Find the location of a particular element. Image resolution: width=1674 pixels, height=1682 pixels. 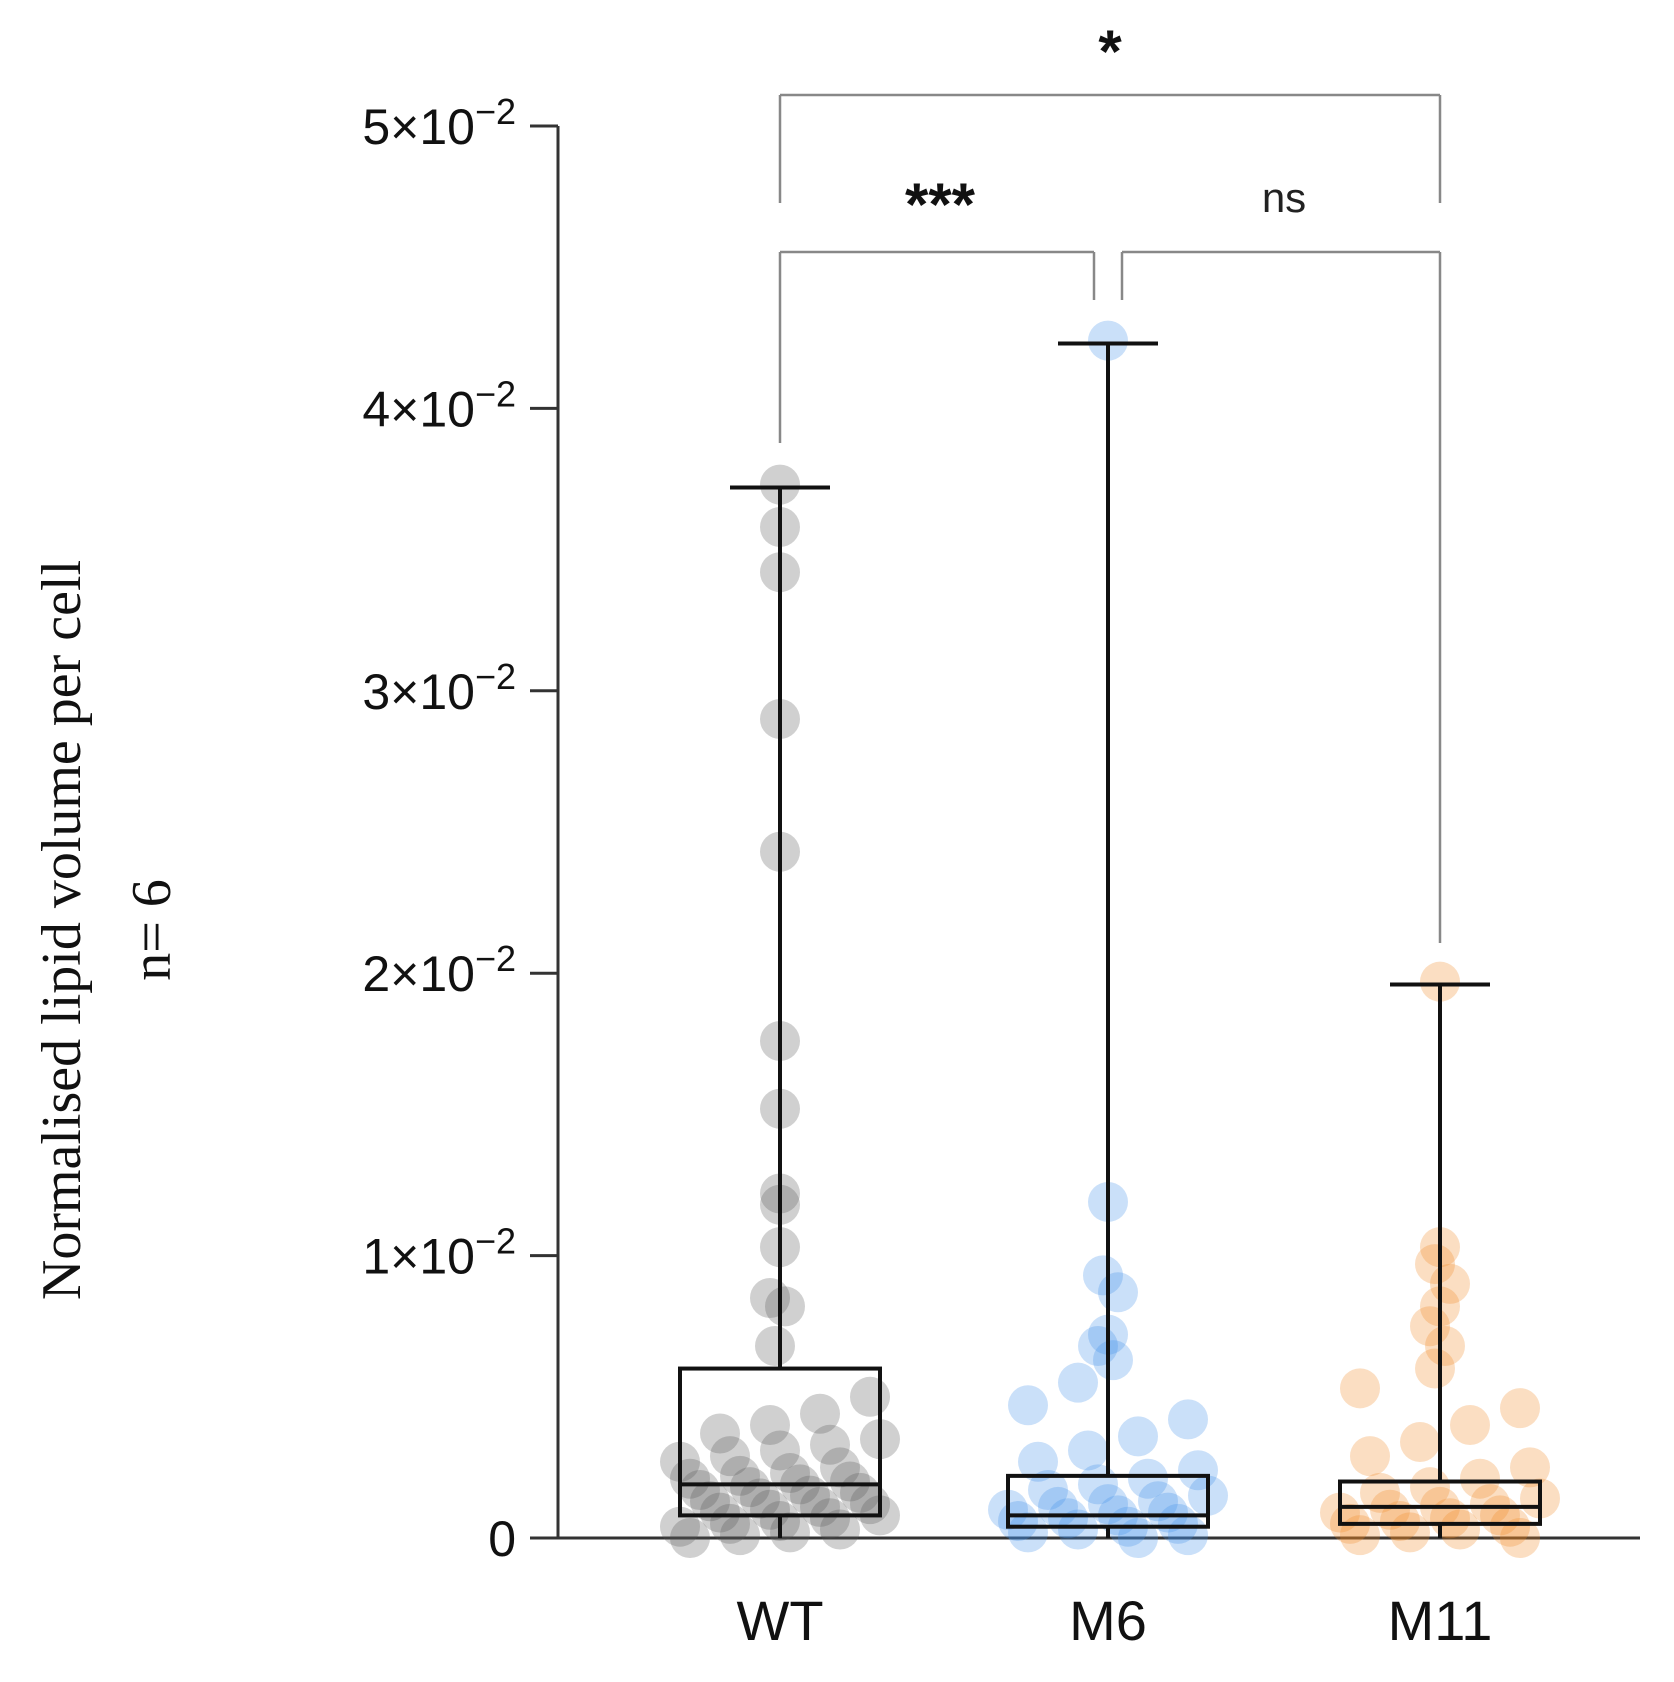

x-category-m11: M11 is located at coordinates (1440, 1620).